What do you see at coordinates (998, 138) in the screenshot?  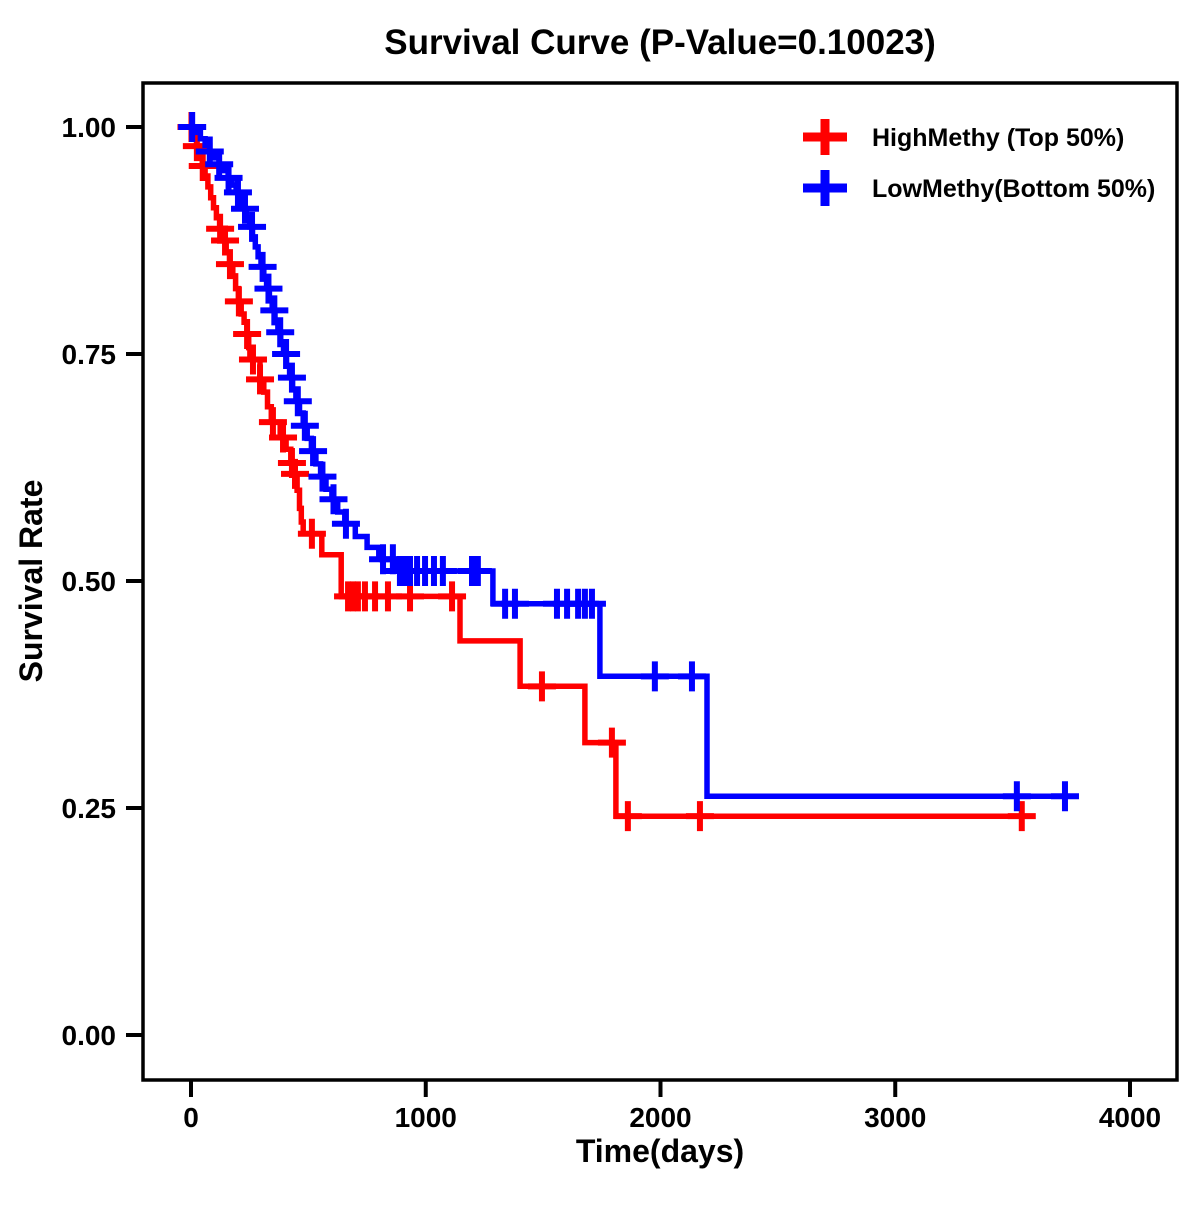 I see `legend-label-highmethy: HighMethy (Top 50%)` at bounding box center [998, 138].